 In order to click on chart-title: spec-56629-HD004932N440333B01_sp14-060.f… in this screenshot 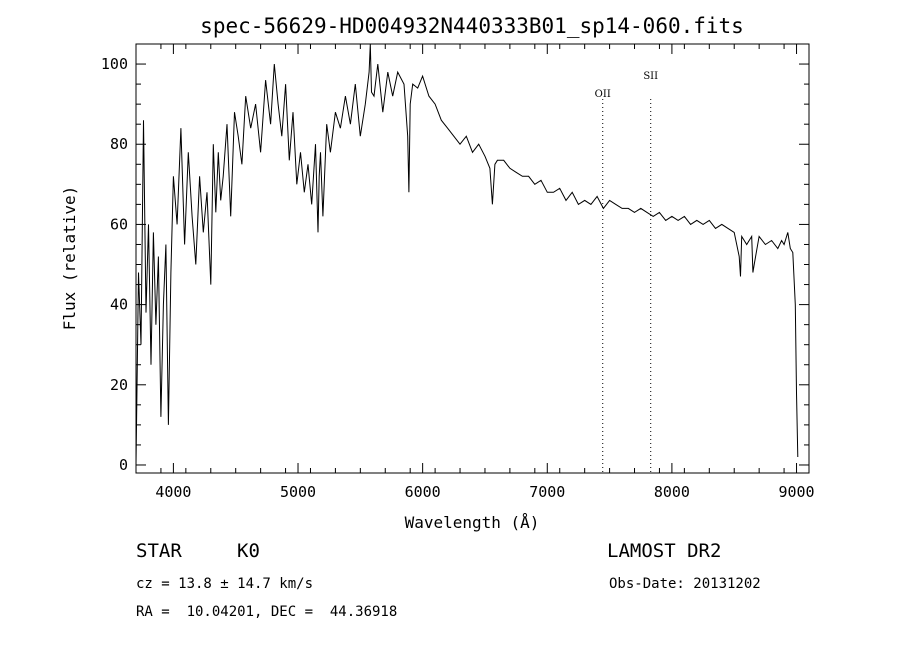, I will do `click(472, 26)`.